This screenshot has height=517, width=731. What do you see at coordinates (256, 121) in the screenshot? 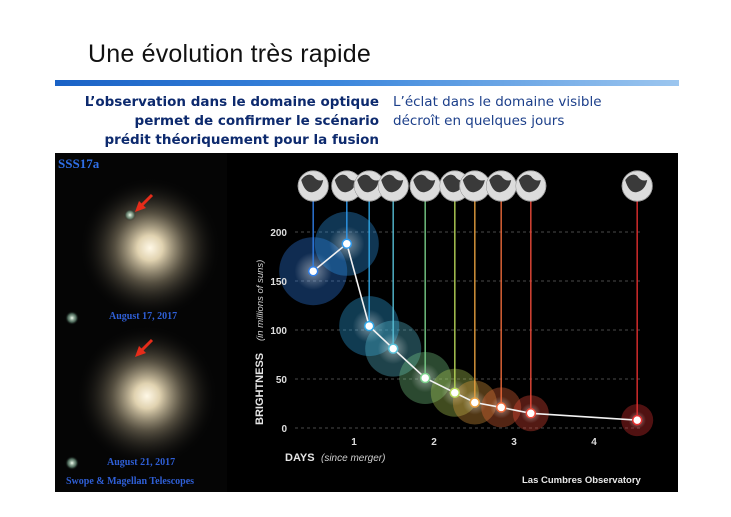
I see `left-note-line: permet de confirmer le scénario` at bounding box center [256, 121].